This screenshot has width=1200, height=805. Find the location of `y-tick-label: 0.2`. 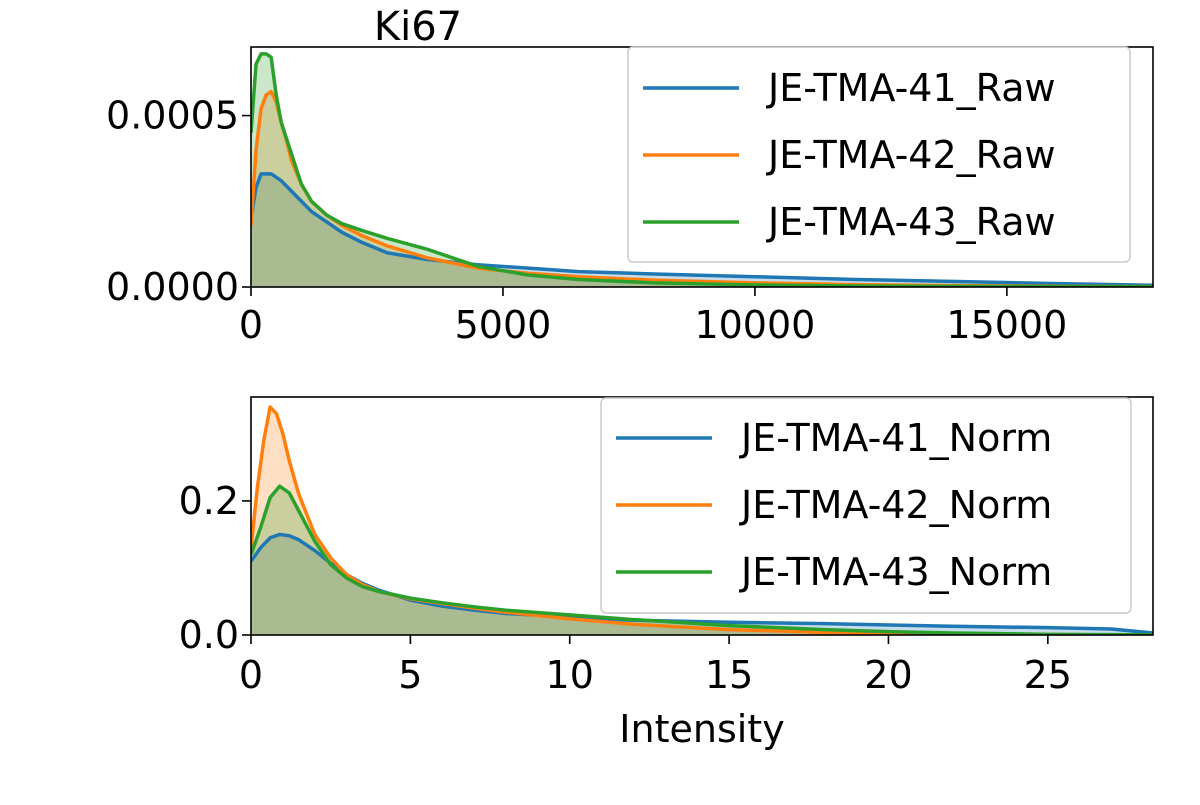

y-tick-label: 0.2 is located at coordinates (209, 501).